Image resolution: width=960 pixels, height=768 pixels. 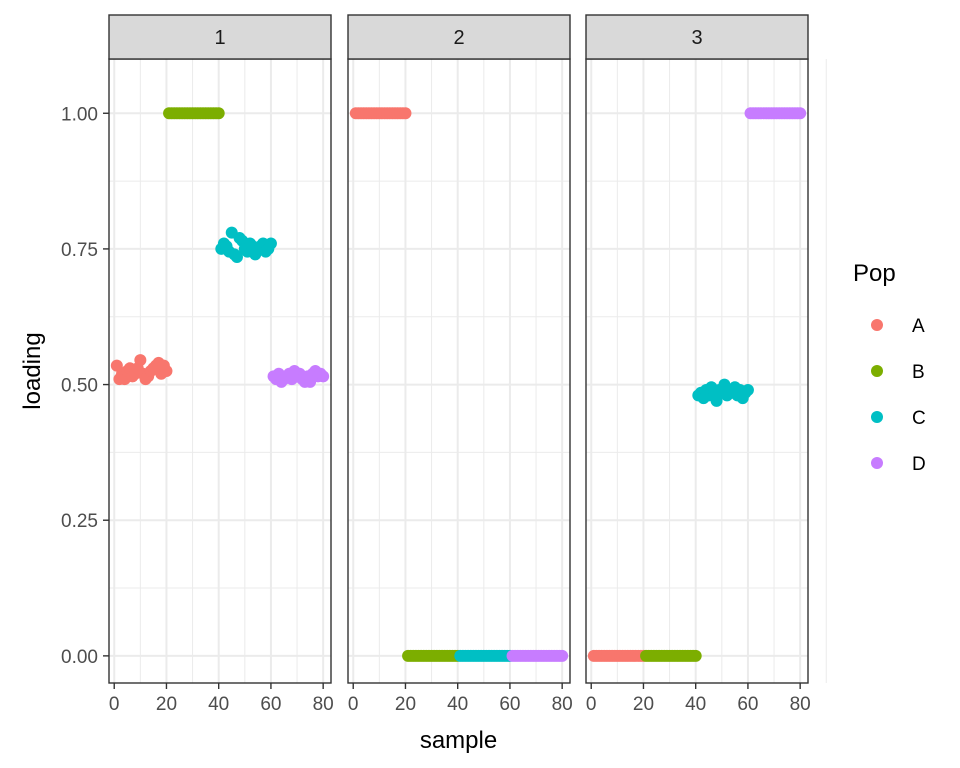 What do you see at coordinates (220, 247) in the screenshot?
I see `points` at bounding box center [220, 247].